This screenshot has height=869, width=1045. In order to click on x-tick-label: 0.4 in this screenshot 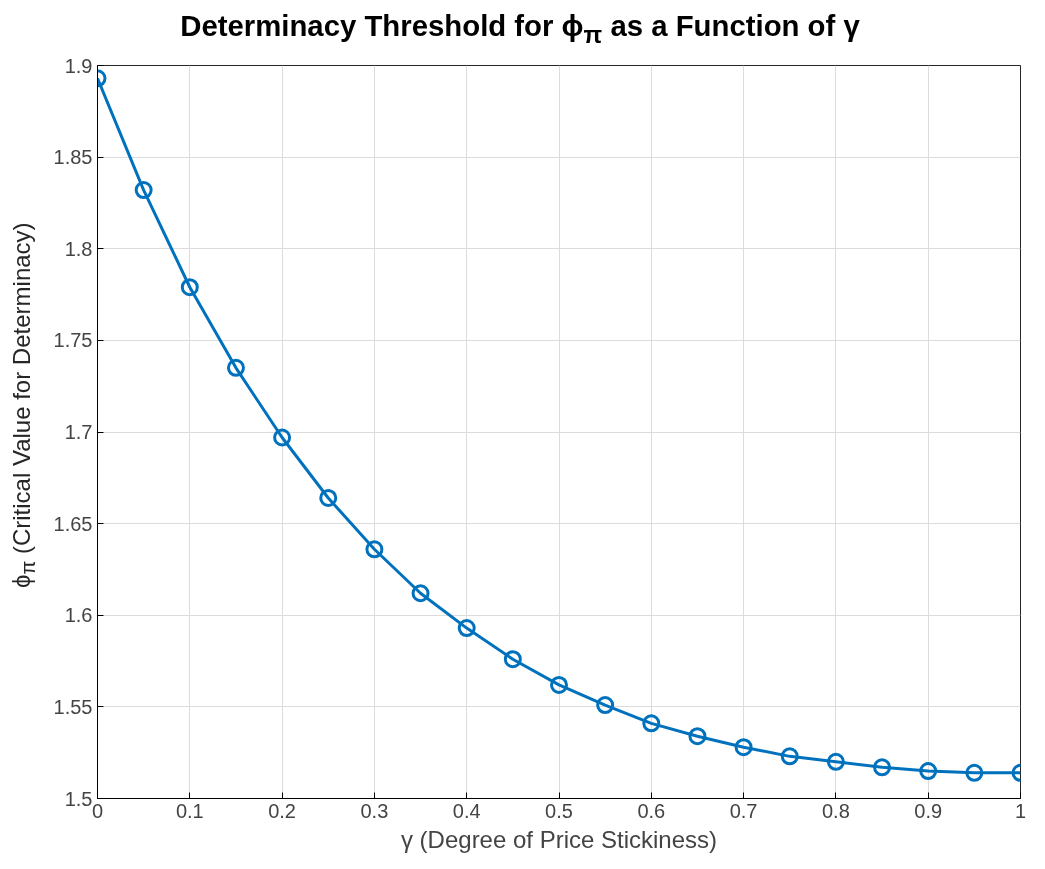, I will do `click(466, 810)`.